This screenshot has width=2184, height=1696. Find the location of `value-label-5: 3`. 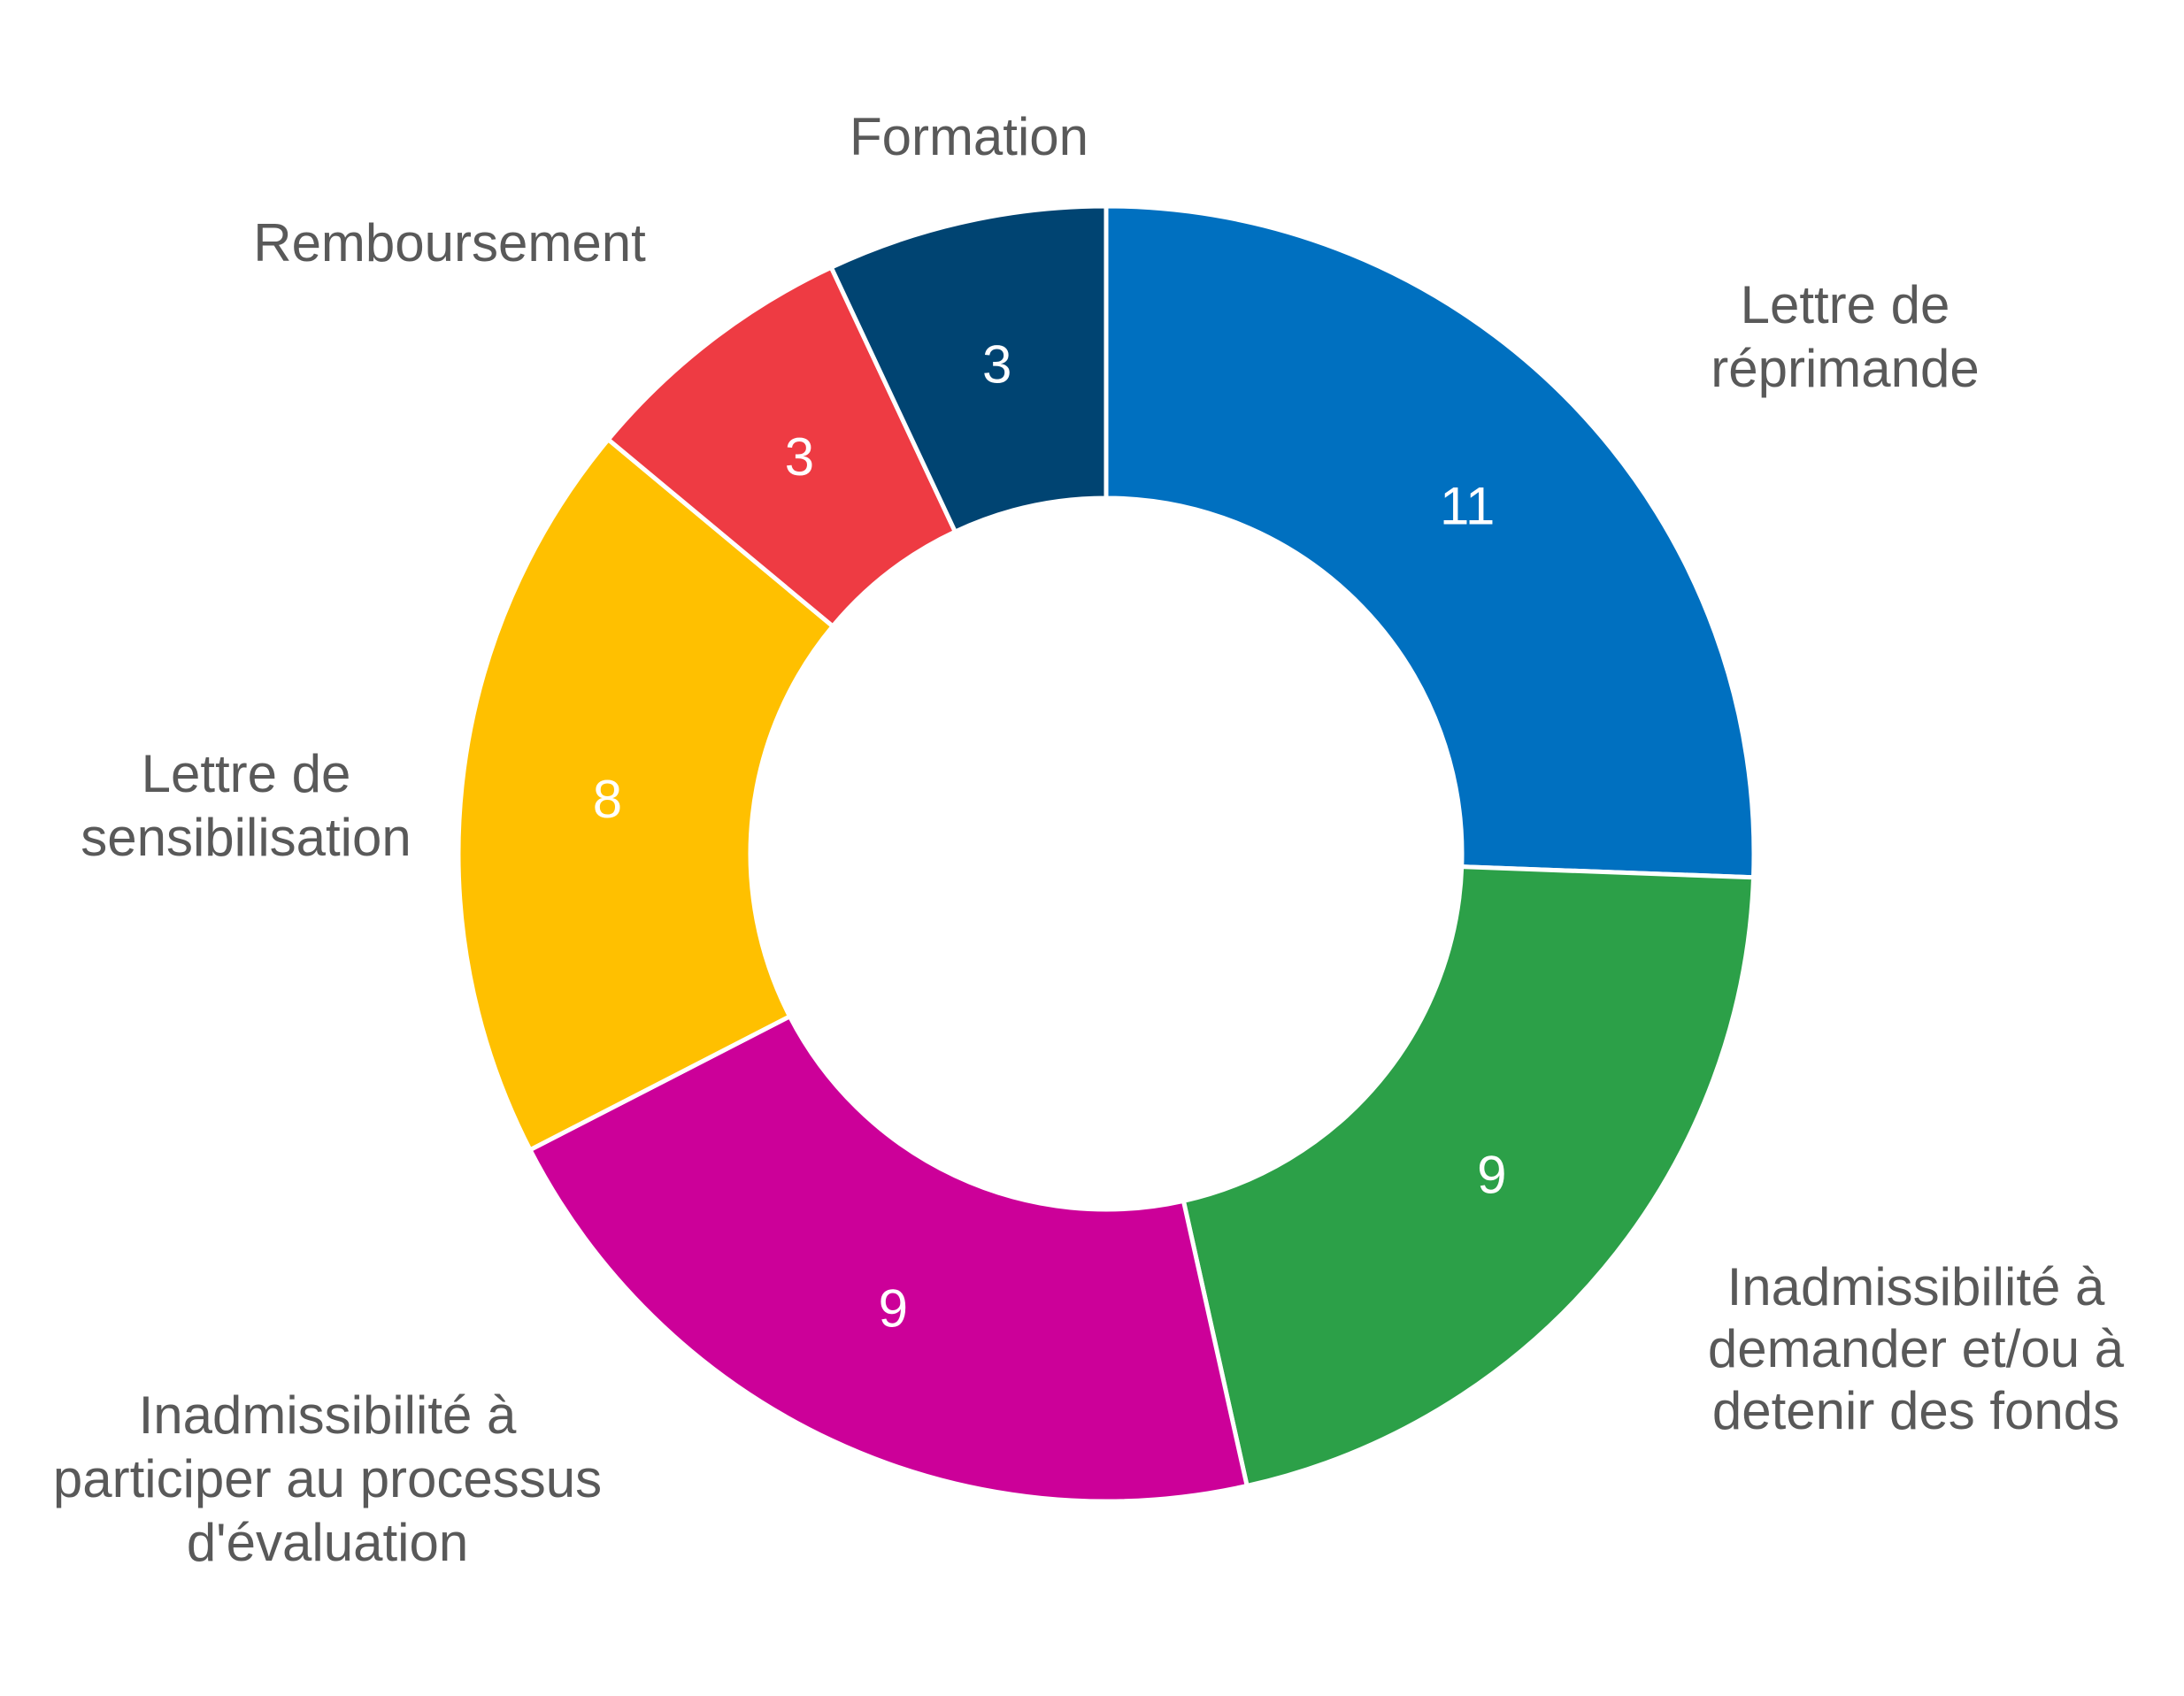

value-label-5: 3 is located at coordinates (799, 457).